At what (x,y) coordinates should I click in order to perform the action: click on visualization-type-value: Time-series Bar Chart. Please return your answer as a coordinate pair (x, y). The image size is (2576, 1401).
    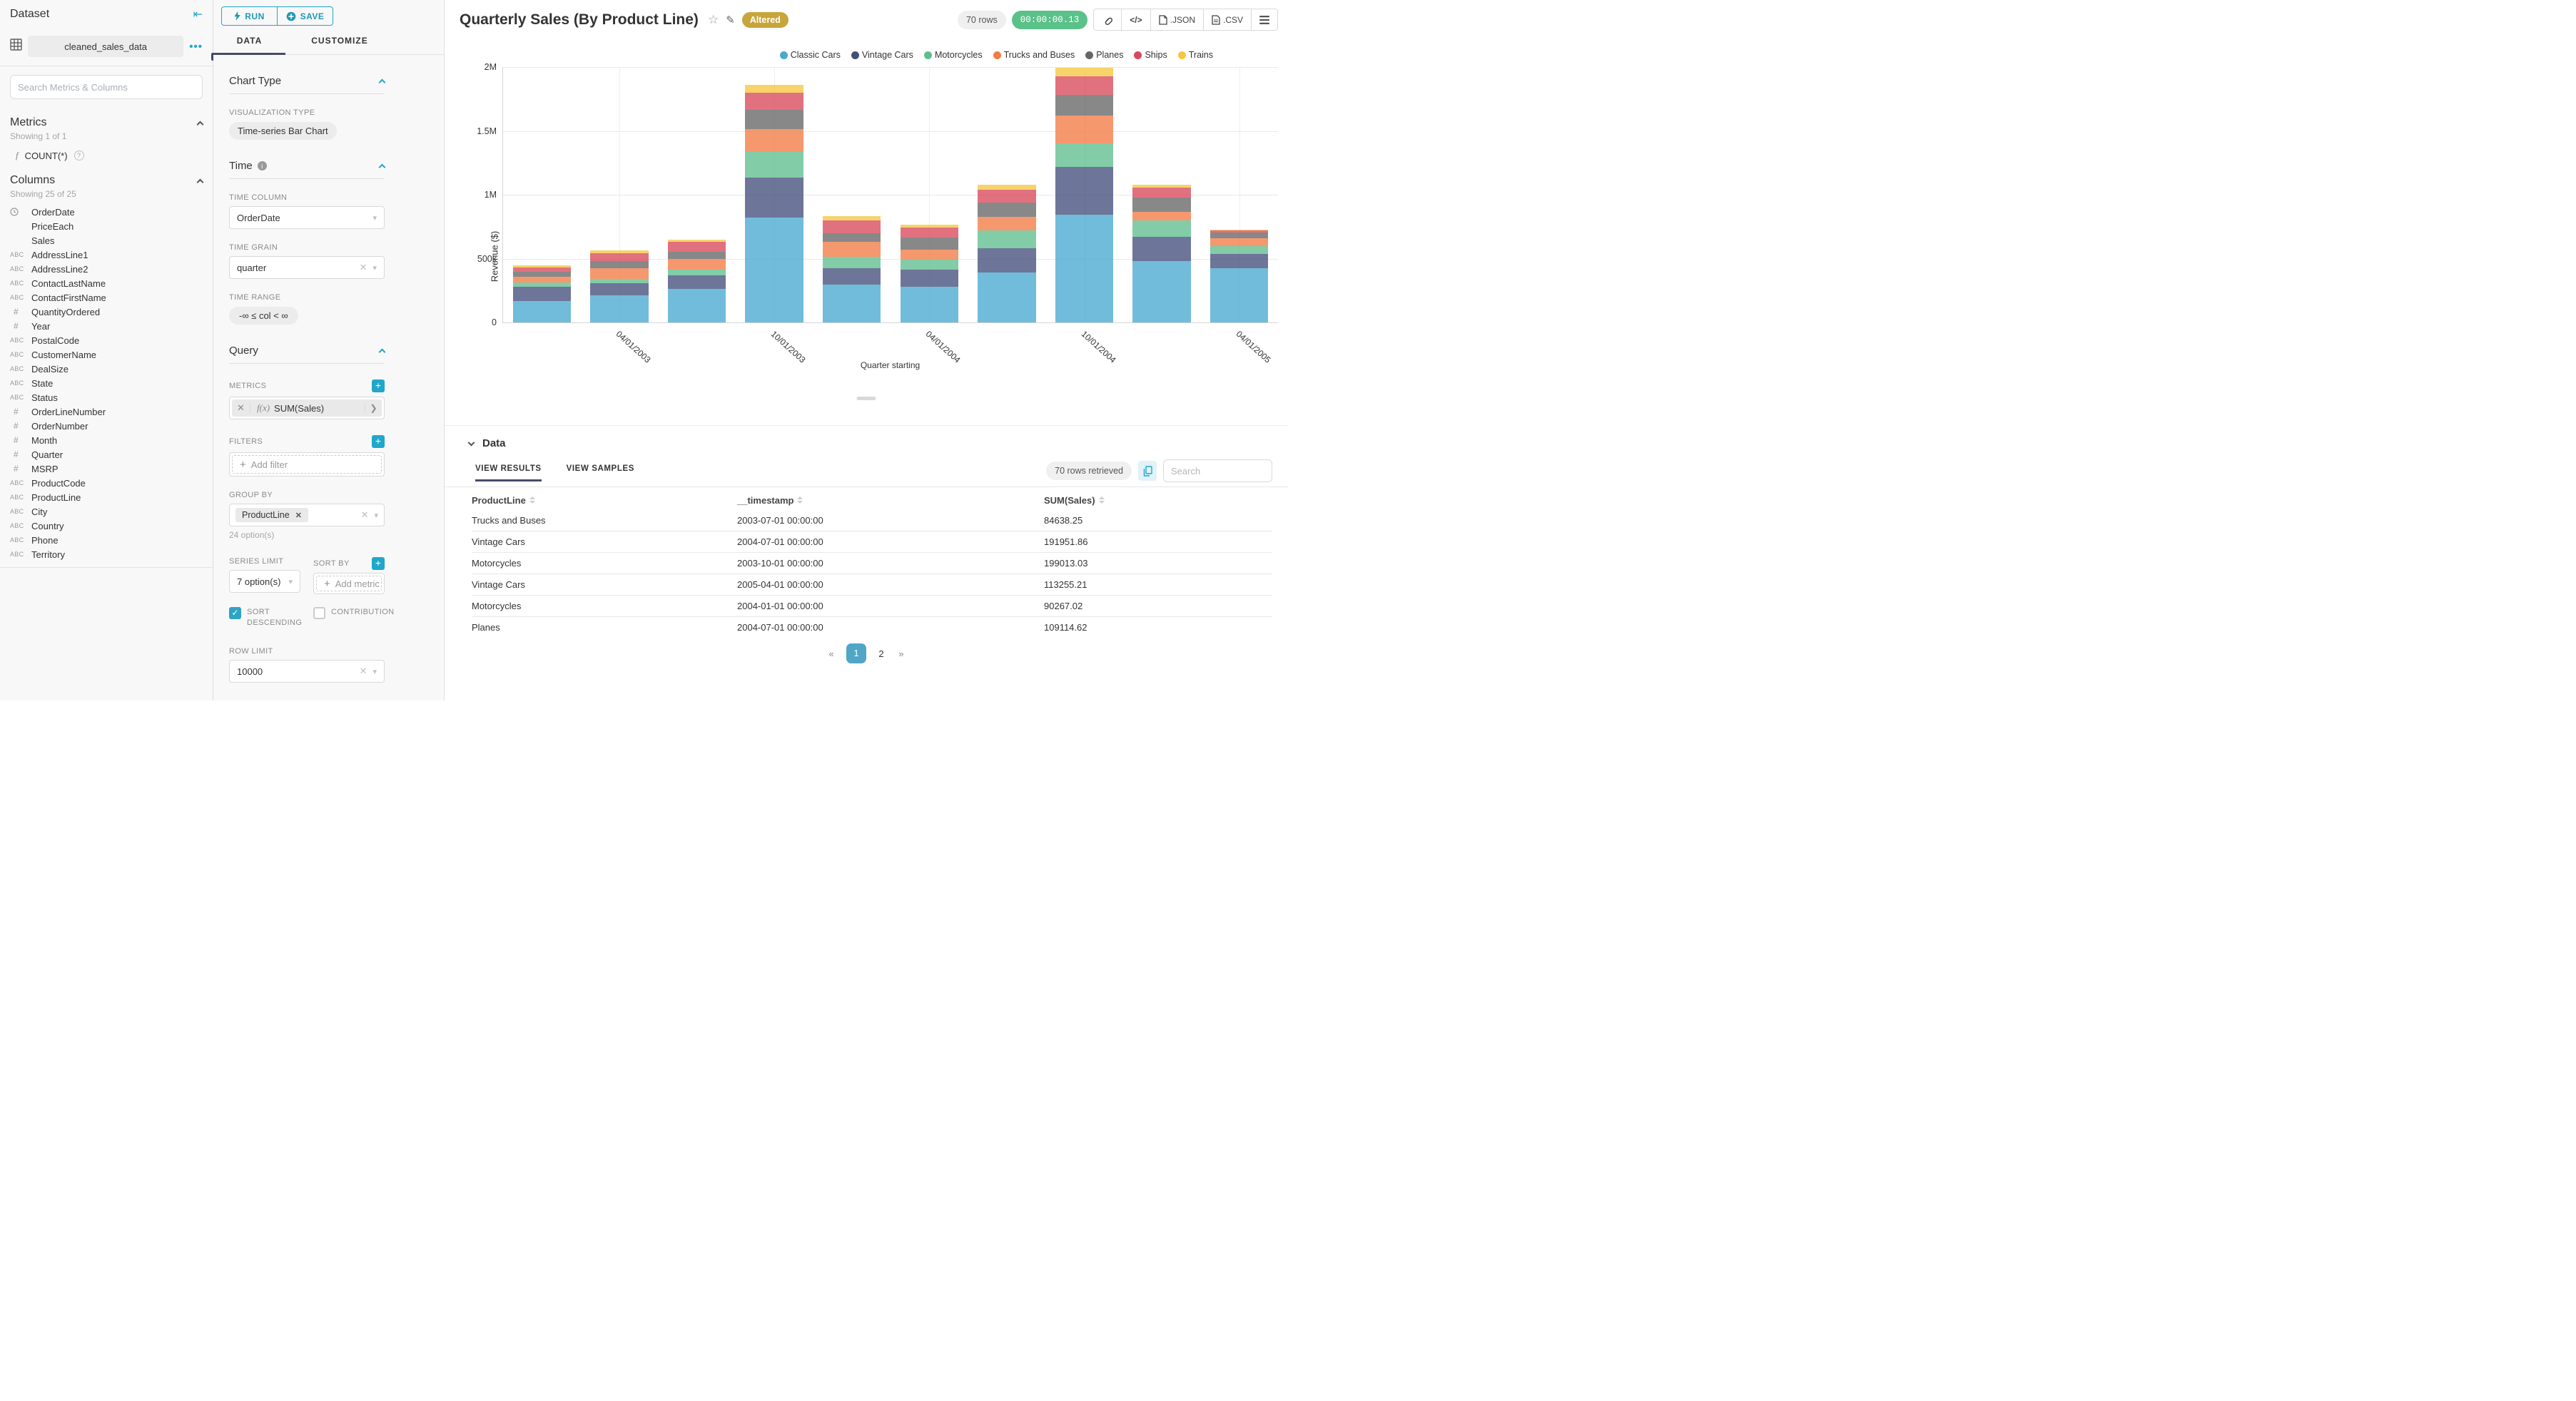
    Looking at the image, I should click on (283, 131).